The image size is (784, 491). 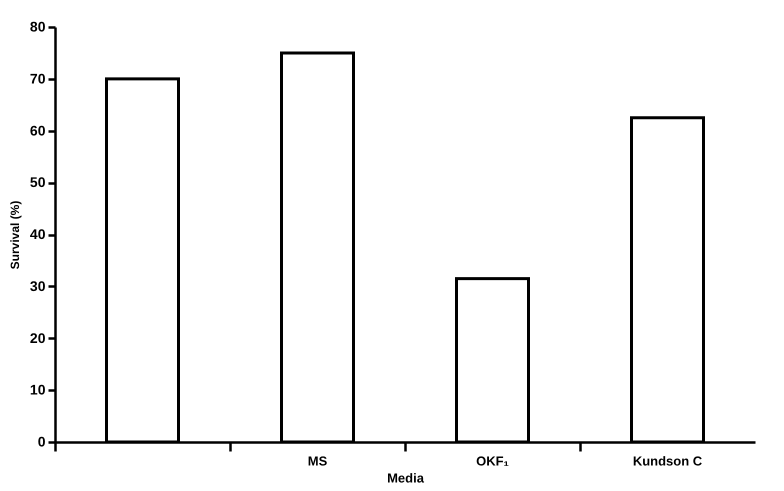 I want to click on y-tick-label: 60, so click(x=38, y=130).